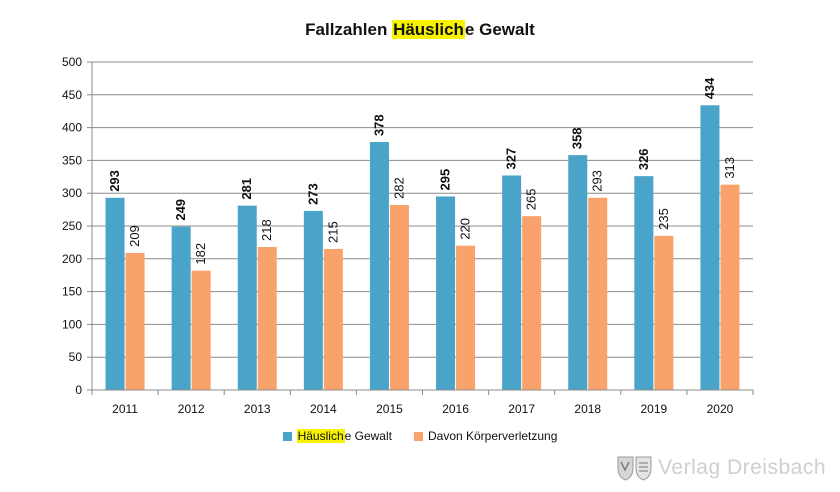 This screenshot has width=840, height=492. Describe the element at coordinates (78, 390) in the screenshot. I see `y-tick-label: 0` at that location.